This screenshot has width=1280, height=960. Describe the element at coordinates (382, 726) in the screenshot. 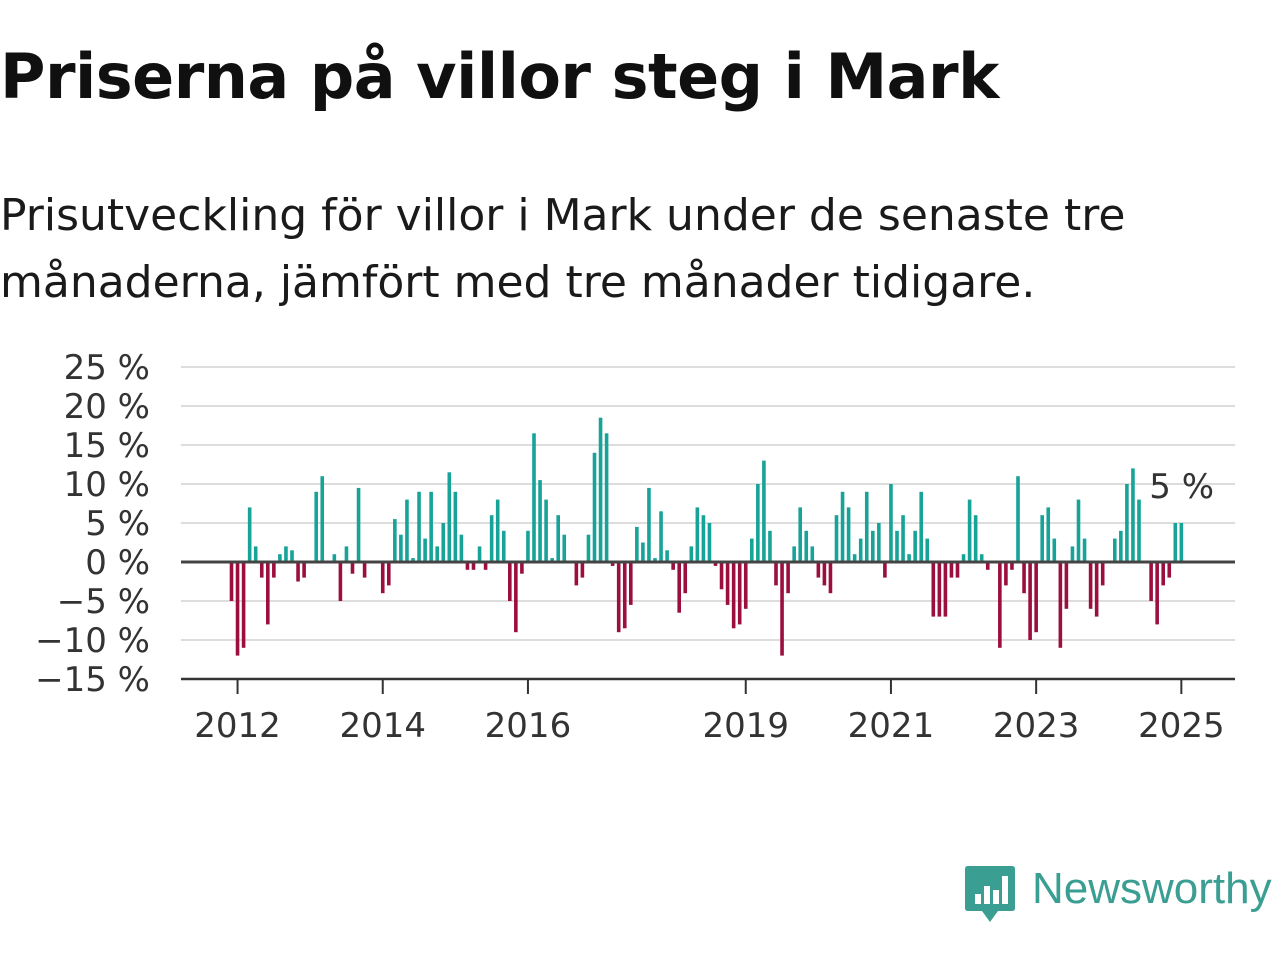

I see `x-tick-label: 2014` at that location.